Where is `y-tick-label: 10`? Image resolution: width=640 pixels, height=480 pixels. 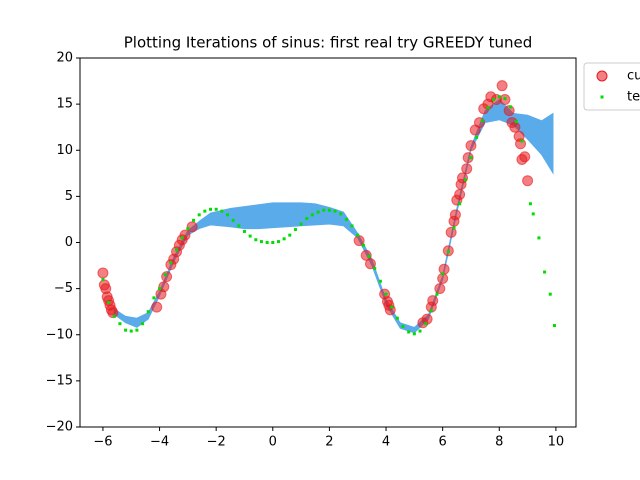 y-tick-label: 10 is located at coordinates (64, 150).